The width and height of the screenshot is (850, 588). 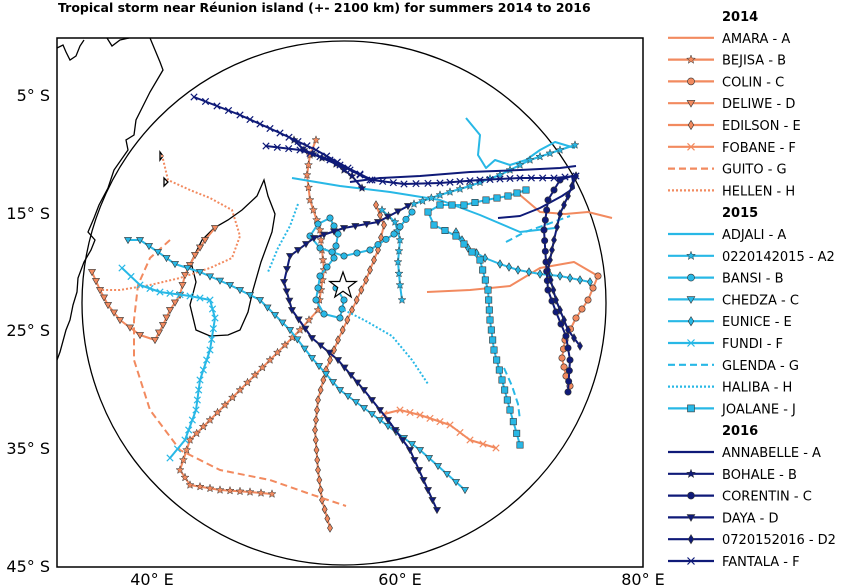 I want to click on legend-label: DAYA - D, so click(x=750, y=518).